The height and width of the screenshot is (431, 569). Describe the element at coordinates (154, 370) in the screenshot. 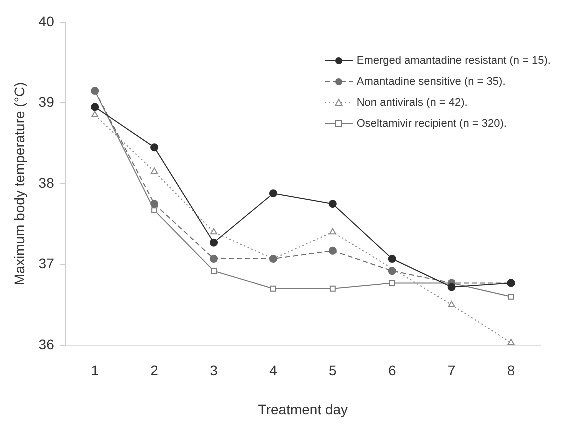

I see `x-tick-label: 2` at that location.